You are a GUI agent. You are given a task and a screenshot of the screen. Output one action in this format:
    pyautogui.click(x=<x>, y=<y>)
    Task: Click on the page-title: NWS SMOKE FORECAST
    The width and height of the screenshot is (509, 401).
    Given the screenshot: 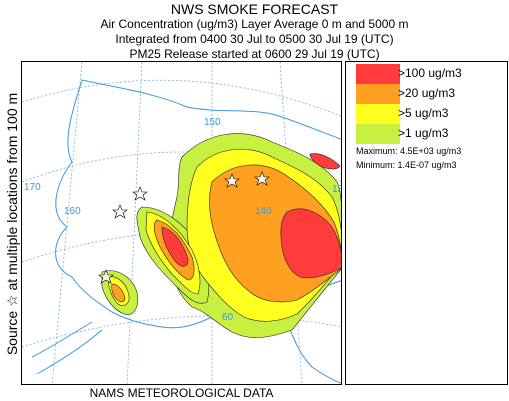 What is the action you would take?
    pyautogui.click(x=254, y=9)
    